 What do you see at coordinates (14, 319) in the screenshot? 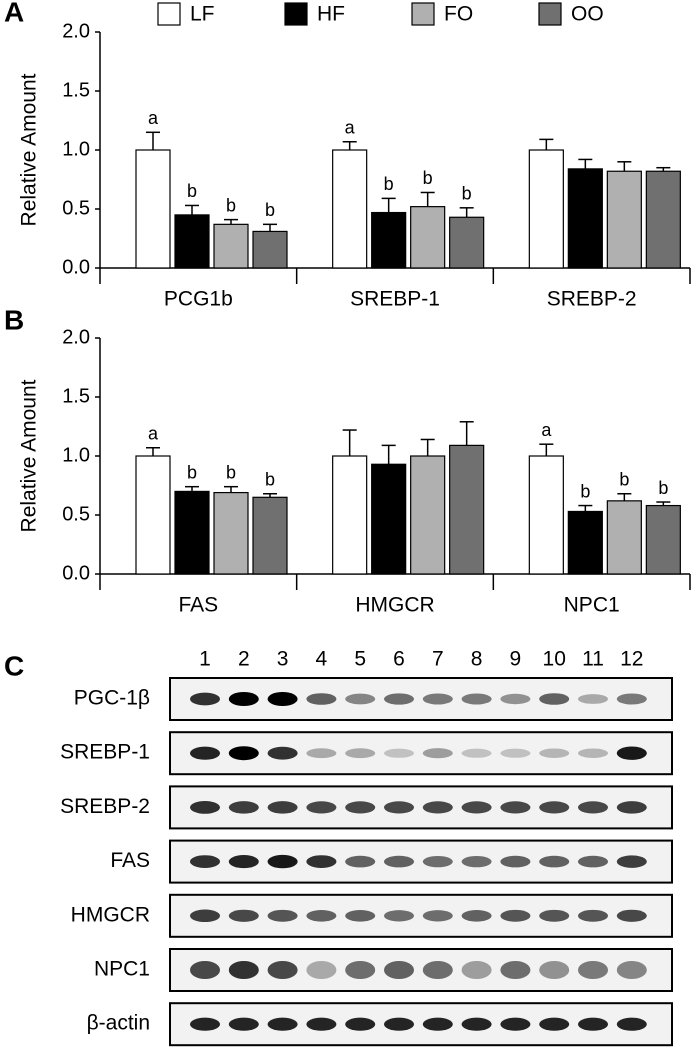
I see `panel-label: B` at bounding box center [14, 319].